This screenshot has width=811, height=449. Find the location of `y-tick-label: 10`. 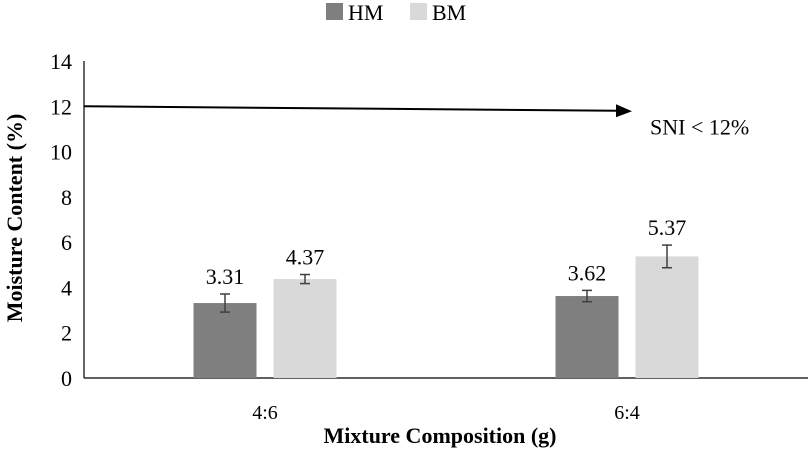

y-tick-label: 10 is located at coordinates (61, 152).